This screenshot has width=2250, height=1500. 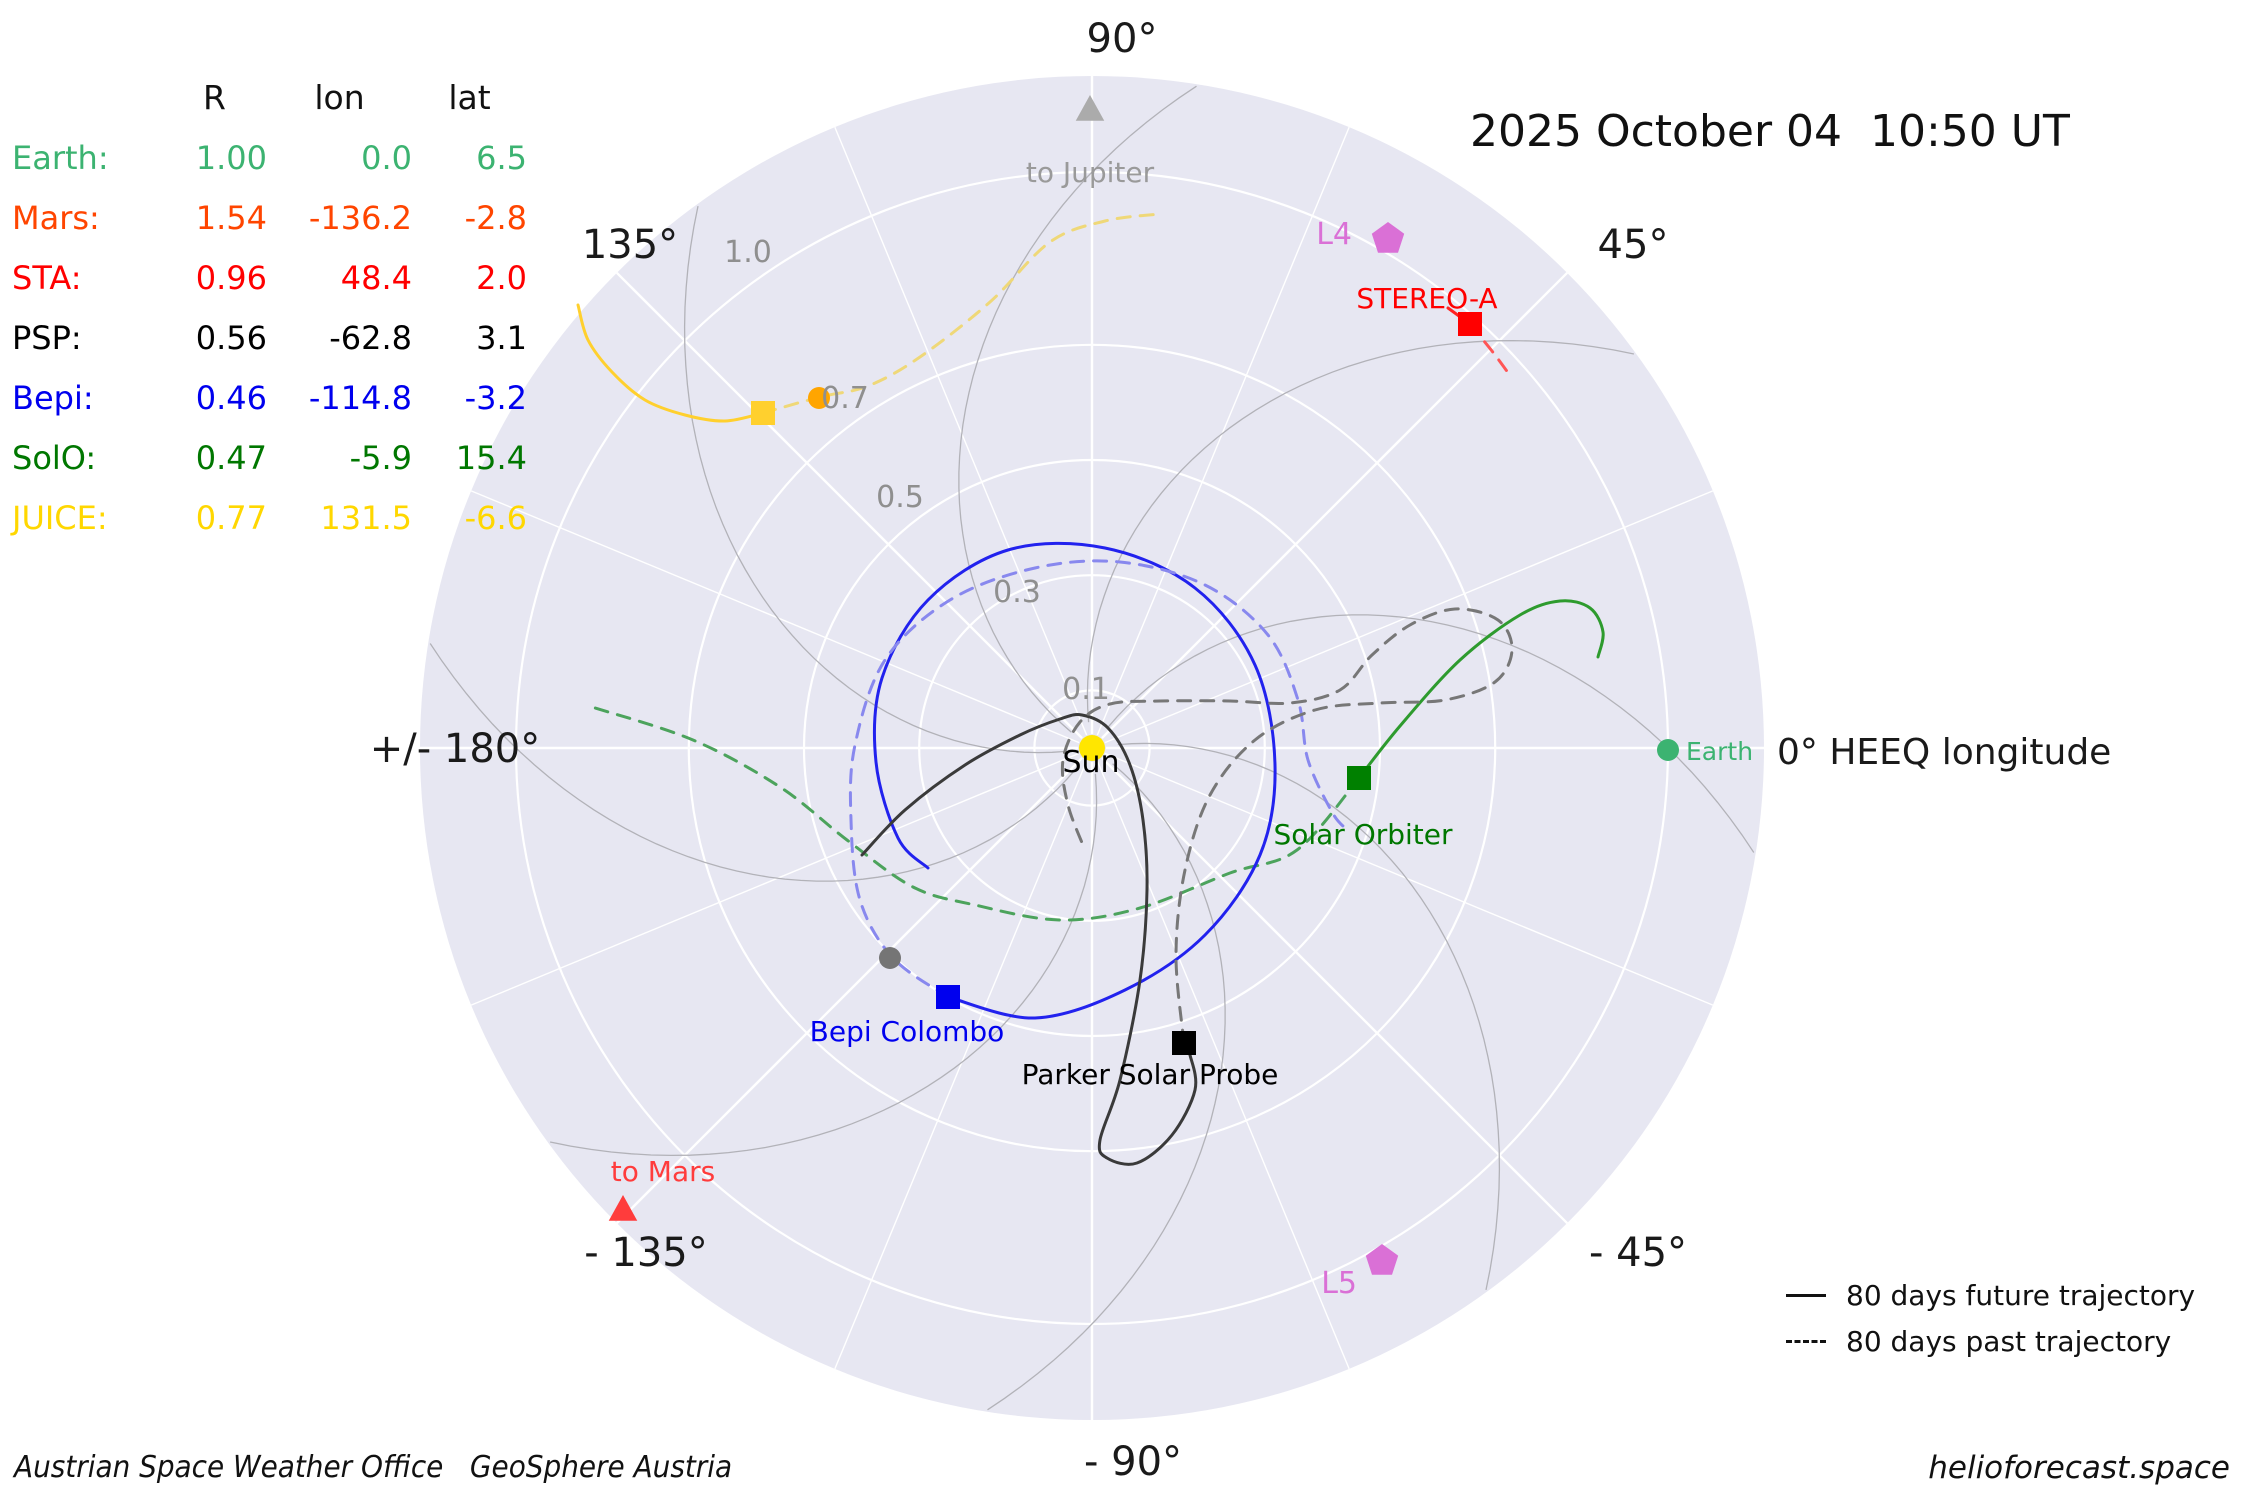 I want to click on table-R-juice: 0.77, so click(x=231, y=518).